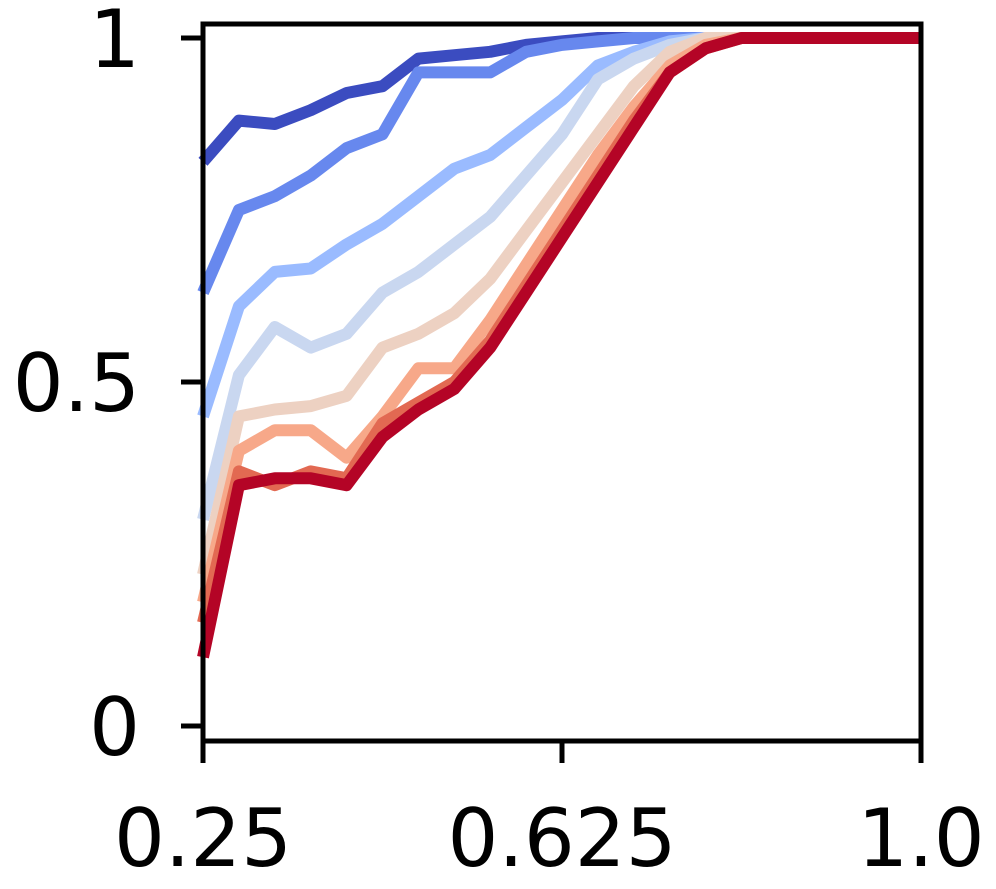  I want to click on x-axis: 0.25 0.625 1.0, so click(549, 813).